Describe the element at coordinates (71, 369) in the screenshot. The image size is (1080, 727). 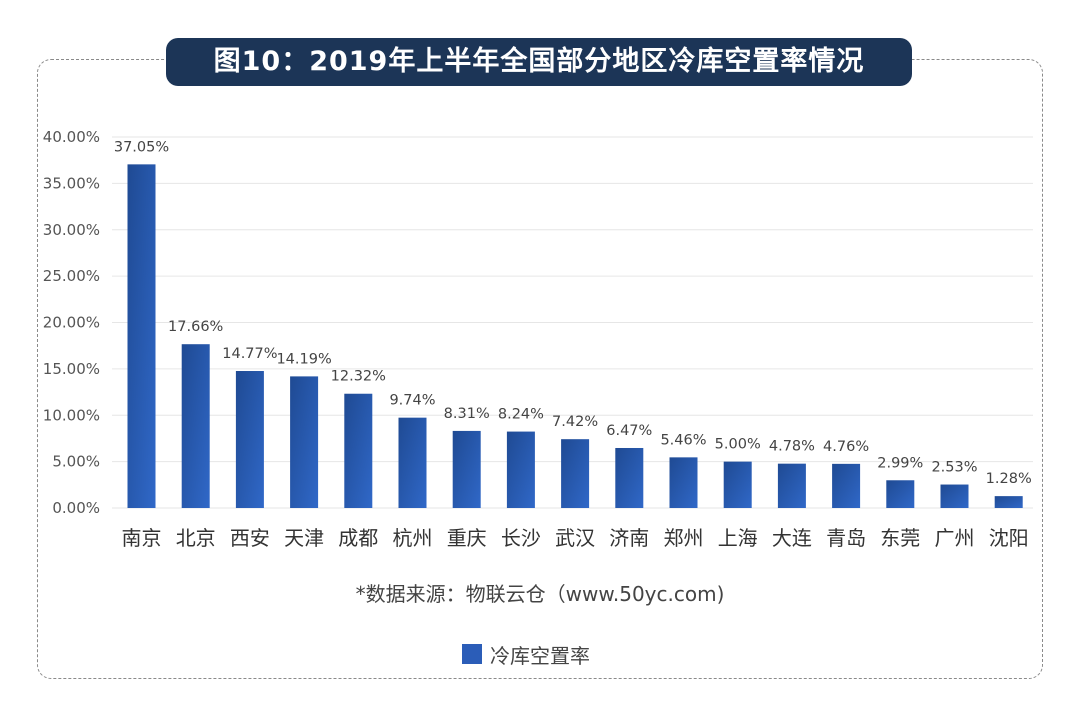
I see `y-tick-label: 15.00%` at that location.